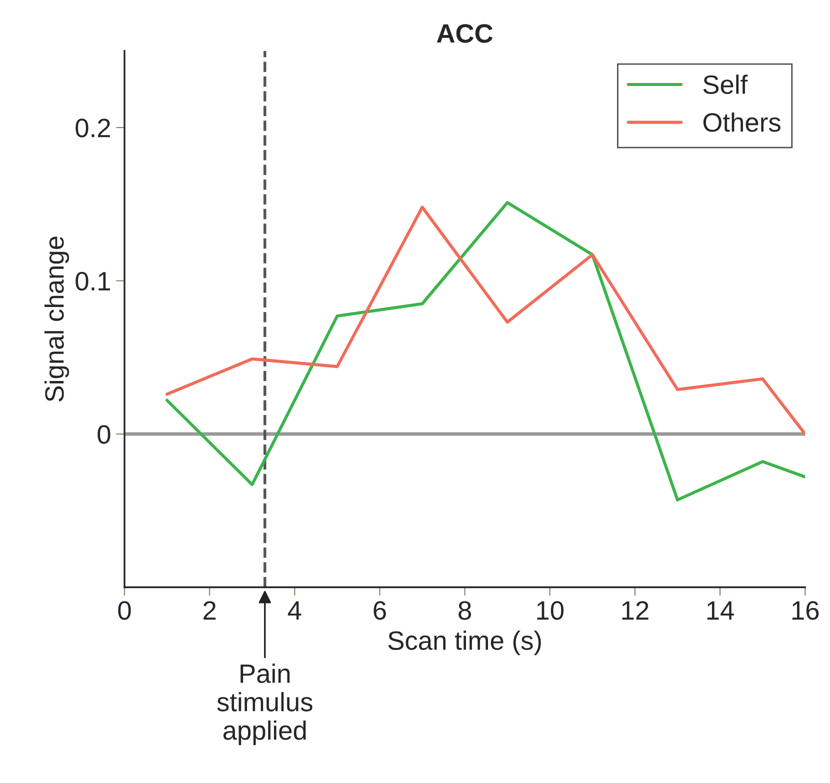 The height and width of the screenshot is (783, 830). I want to click on x-tick-label: 10, so click(550, 610).